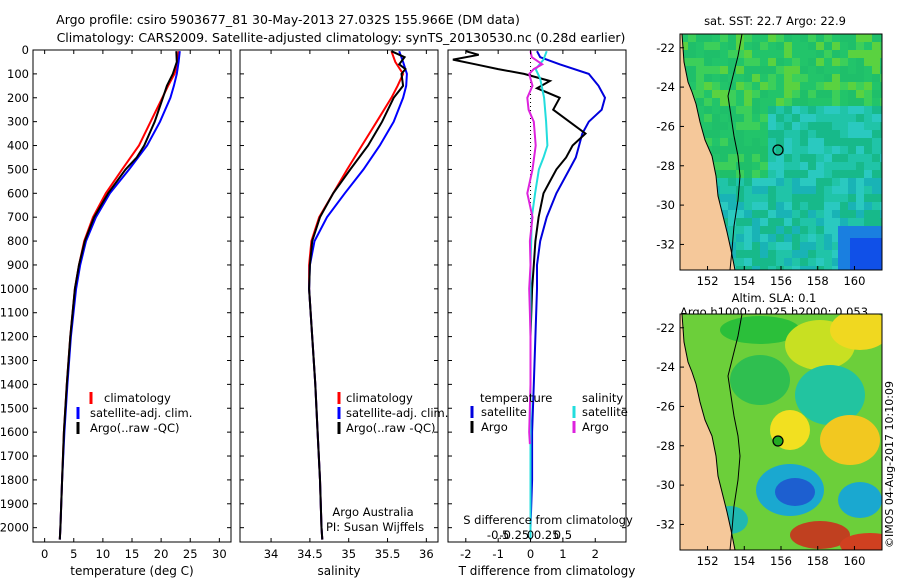 The height and width of the screenshot is (580, 900). Describe the element at coordinates (781, 432) in the screenshot. I see `sla-map` at that location.